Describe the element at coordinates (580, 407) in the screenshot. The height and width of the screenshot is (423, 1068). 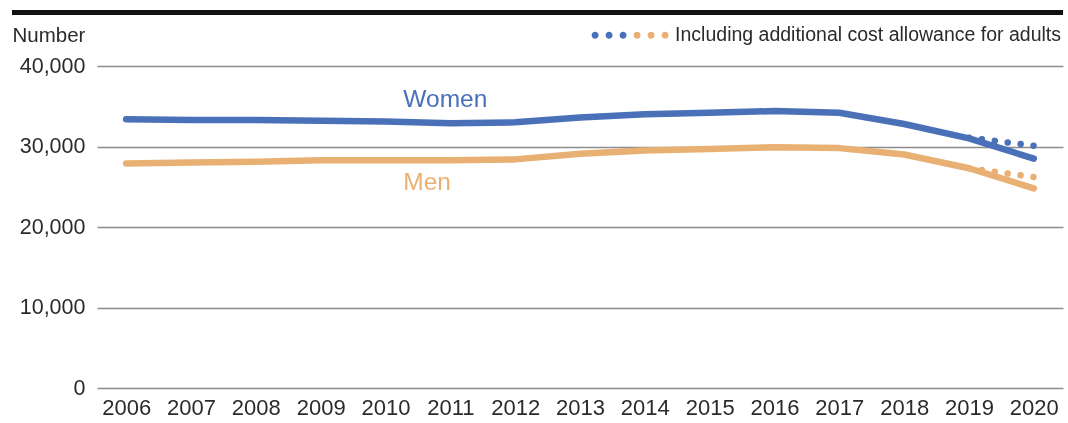
I see `x-tick-label: 2013` at that location.